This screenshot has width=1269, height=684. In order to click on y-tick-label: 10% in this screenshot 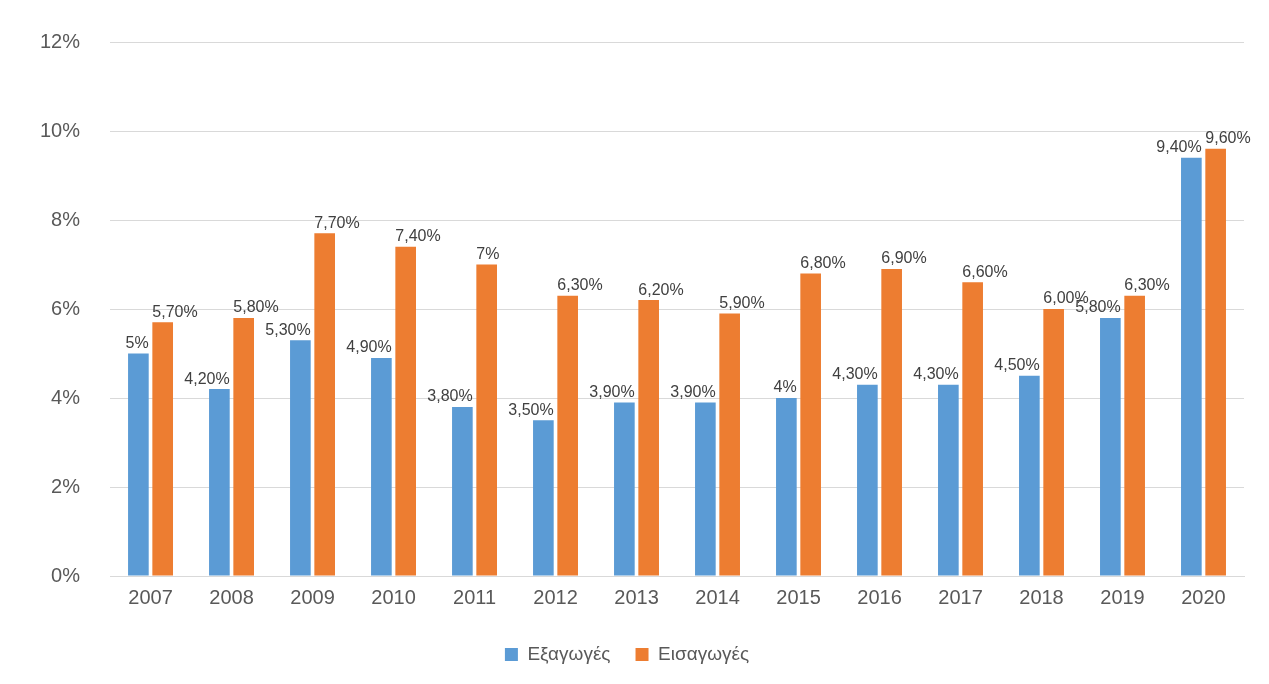, I will do `click(60, 129)`.